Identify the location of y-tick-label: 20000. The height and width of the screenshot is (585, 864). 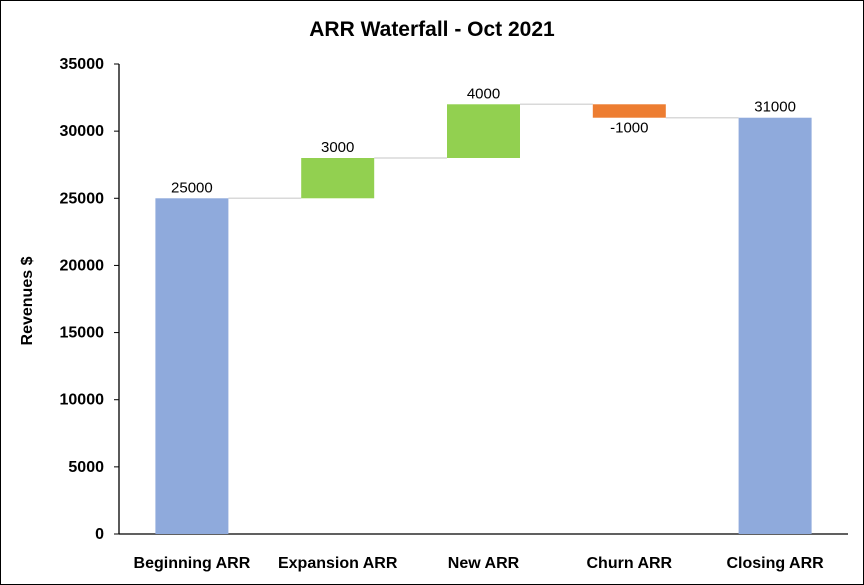
(82, 265).